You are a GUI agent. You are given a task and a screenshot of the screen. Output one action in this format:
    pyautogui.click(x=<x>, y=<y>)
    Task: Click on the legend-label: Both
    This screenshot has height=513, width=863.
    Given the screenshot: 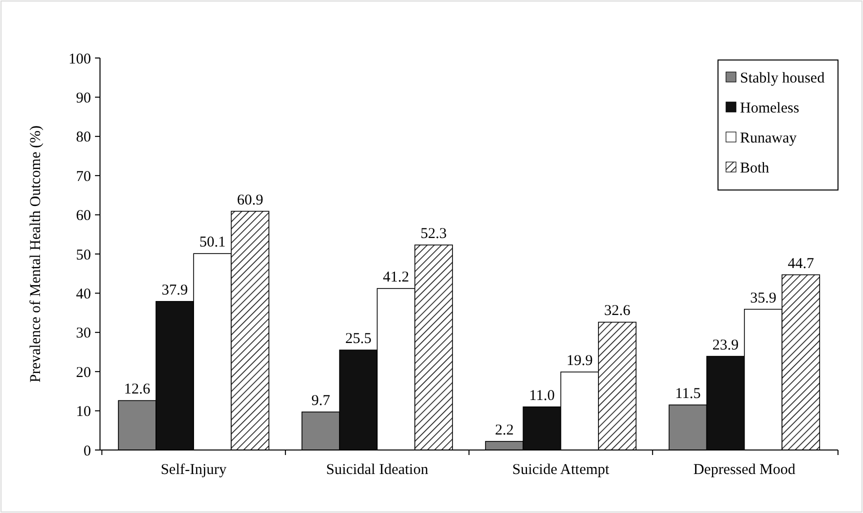 What is the action you would take?
    pyautogui.click(x=755, y=168)
    